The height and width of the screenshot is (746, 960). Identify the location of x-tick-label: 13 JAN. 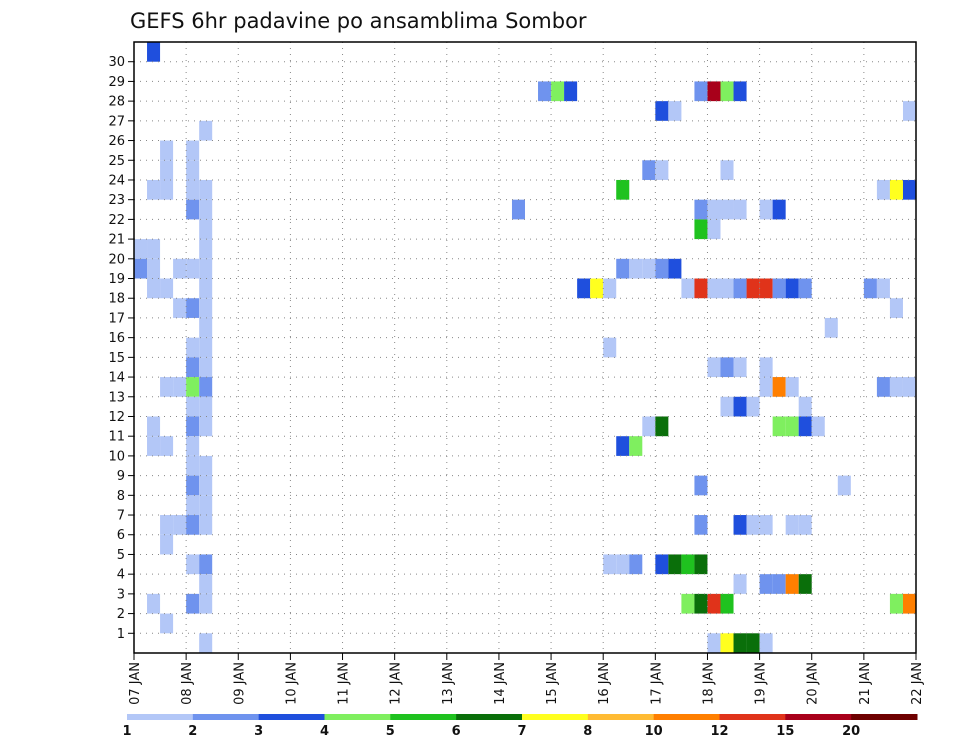
(448, 683).